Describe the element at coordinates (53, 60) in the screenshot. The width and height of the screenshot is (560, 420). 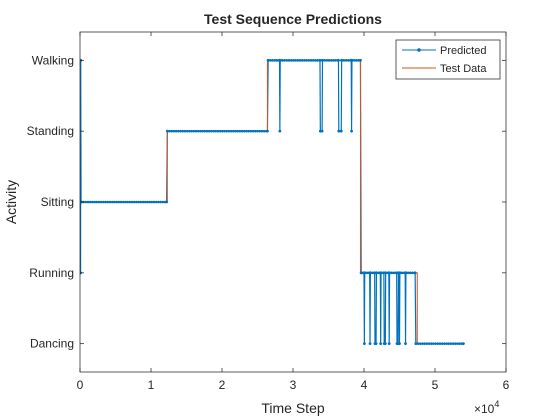
I see `y-tick-label: Walking` at that location.